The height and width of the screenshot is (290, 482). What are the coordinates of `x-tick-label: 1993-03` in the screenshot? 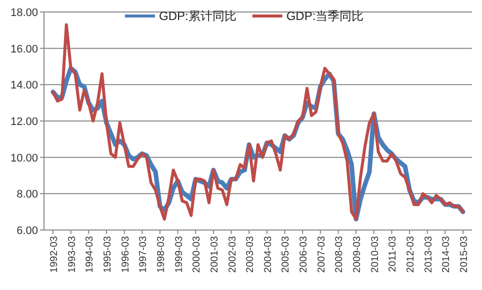 It's located at (72, 254).